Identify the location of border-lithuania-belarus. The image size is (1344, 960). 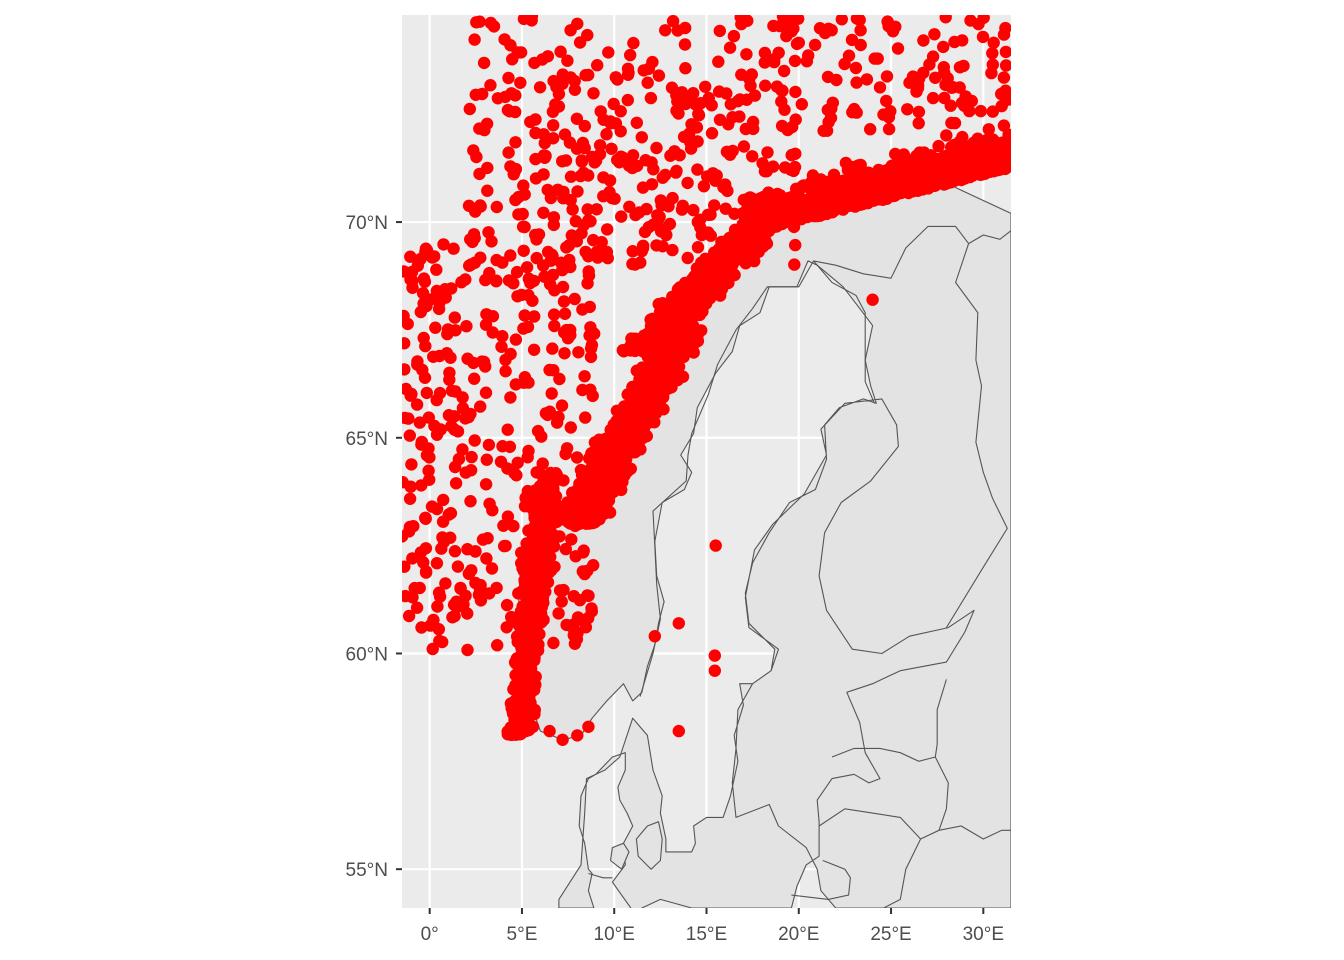
(902, 873).